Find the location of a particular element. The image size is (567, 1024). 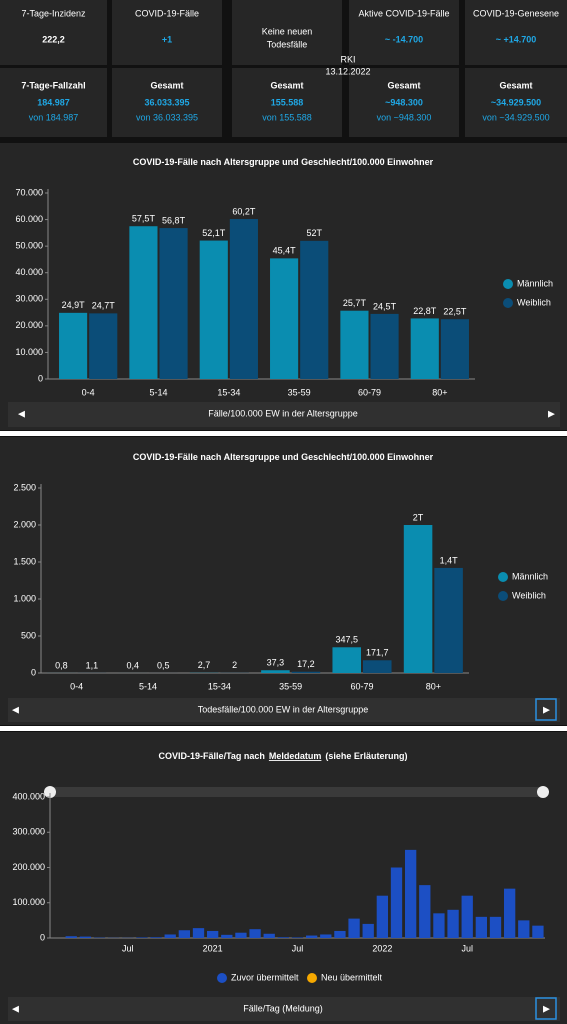

value-label: 347,5 is located at coordinates (346, 640).